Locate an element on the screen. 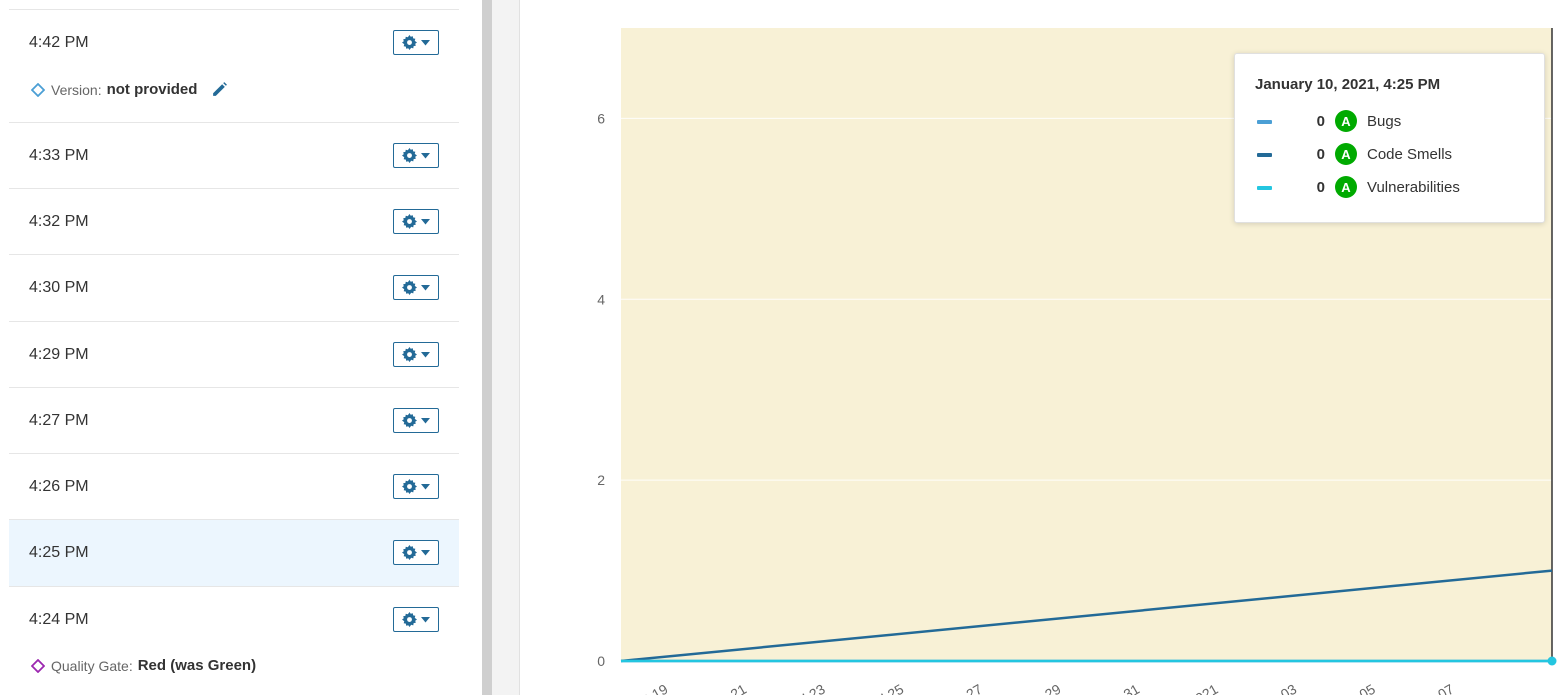 This screenshot has width=1562, height=700. x-tick-label: t 19 is located at coordinates (656, 688).